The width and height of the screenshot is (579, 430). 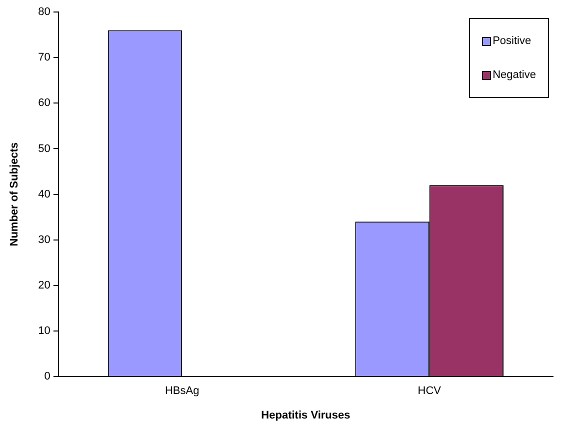 I want to click on y-tick-label: 50, so click(x=44, y=148).